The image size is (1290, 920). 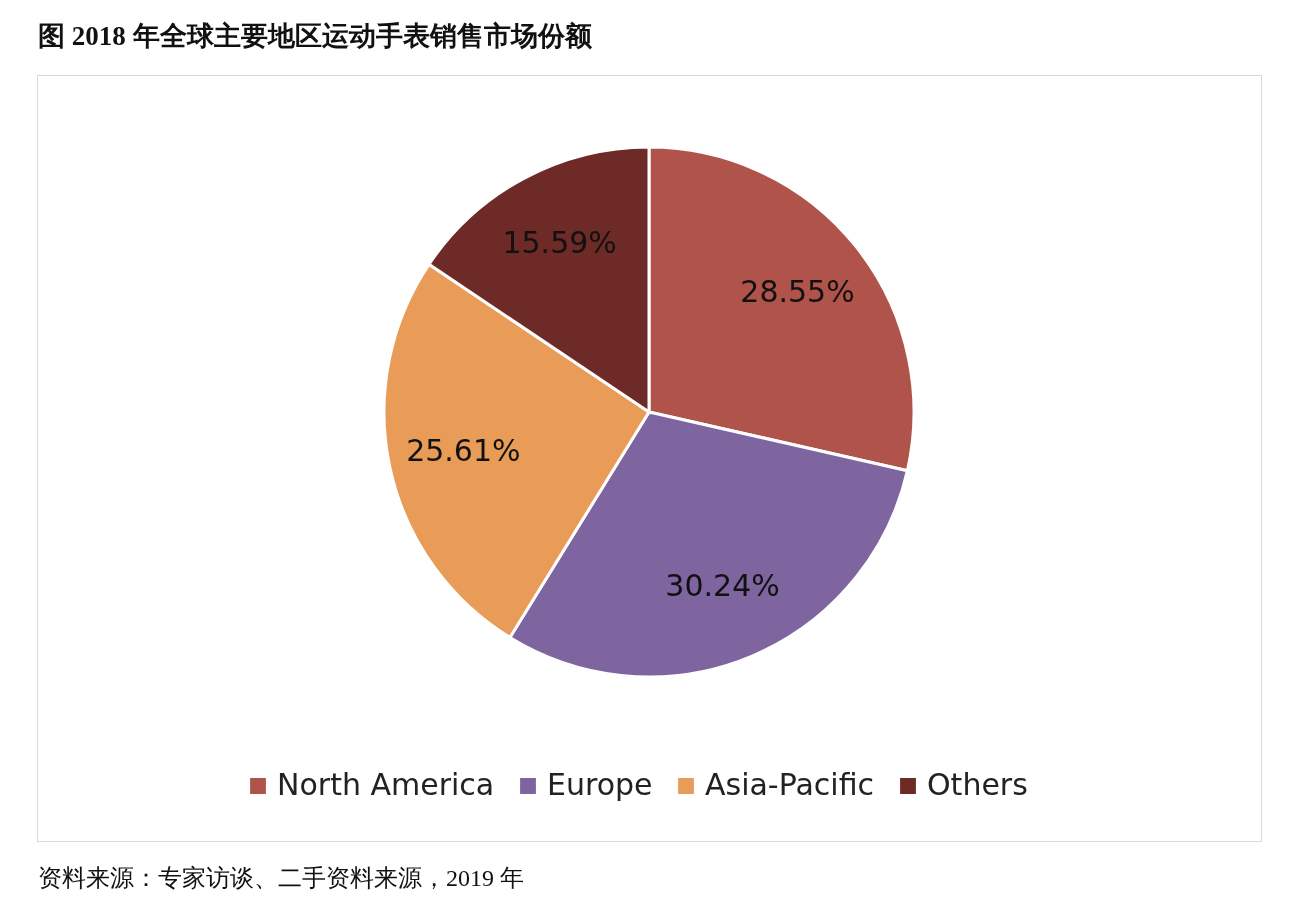 I want to click on data-label: 30.24%, so click(x=722, y=586).